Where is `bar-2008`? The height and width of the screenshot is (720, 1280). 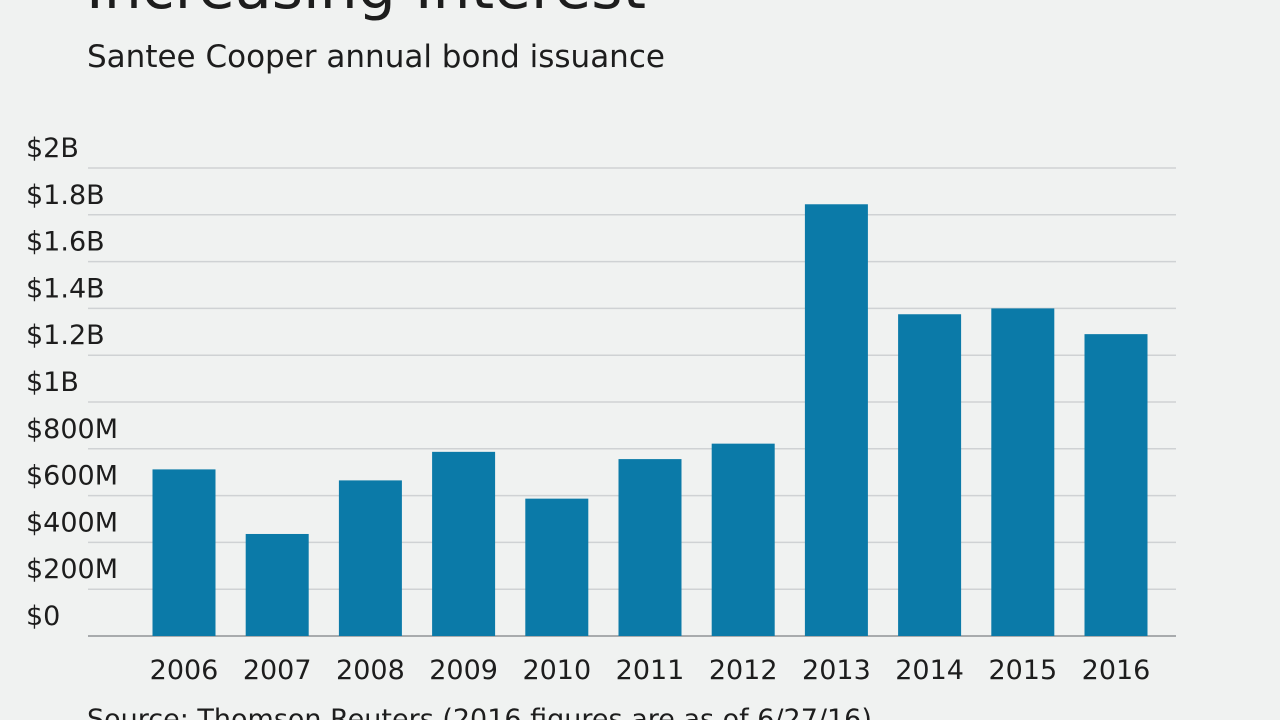
bar-2008 is located at coordinates (370, 558).